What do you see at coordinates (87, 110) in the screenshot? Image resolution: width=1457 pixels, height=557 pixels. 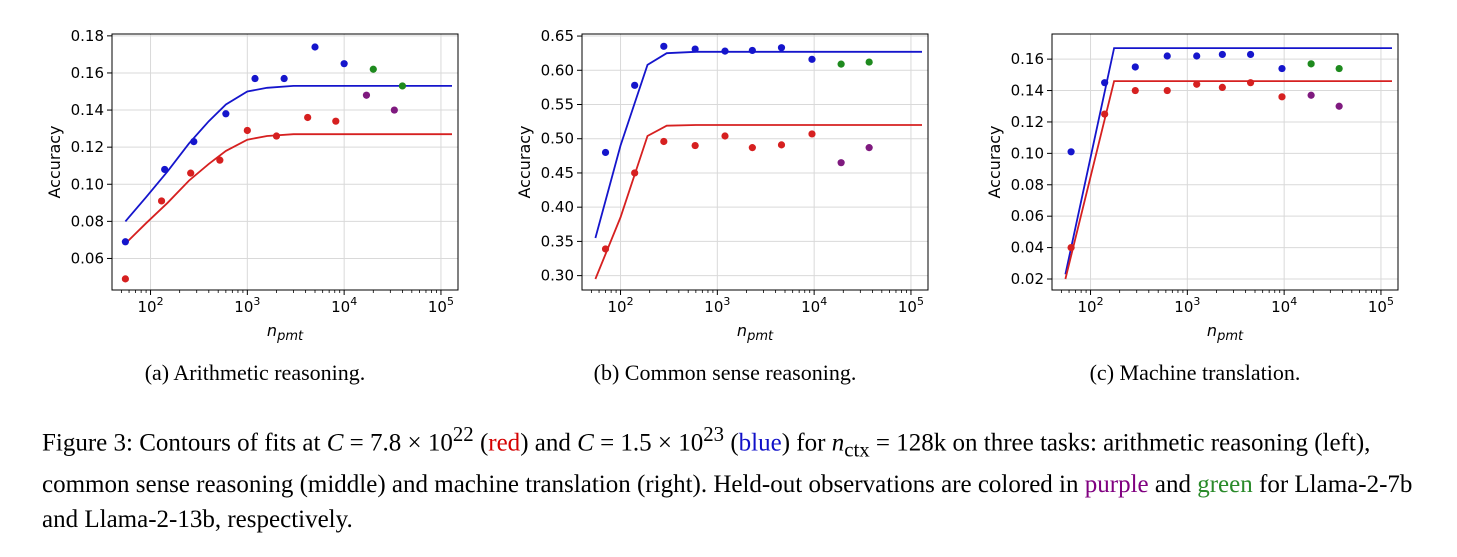 I see `y-tick-label: 0.14` at bounding box center [87, 110].